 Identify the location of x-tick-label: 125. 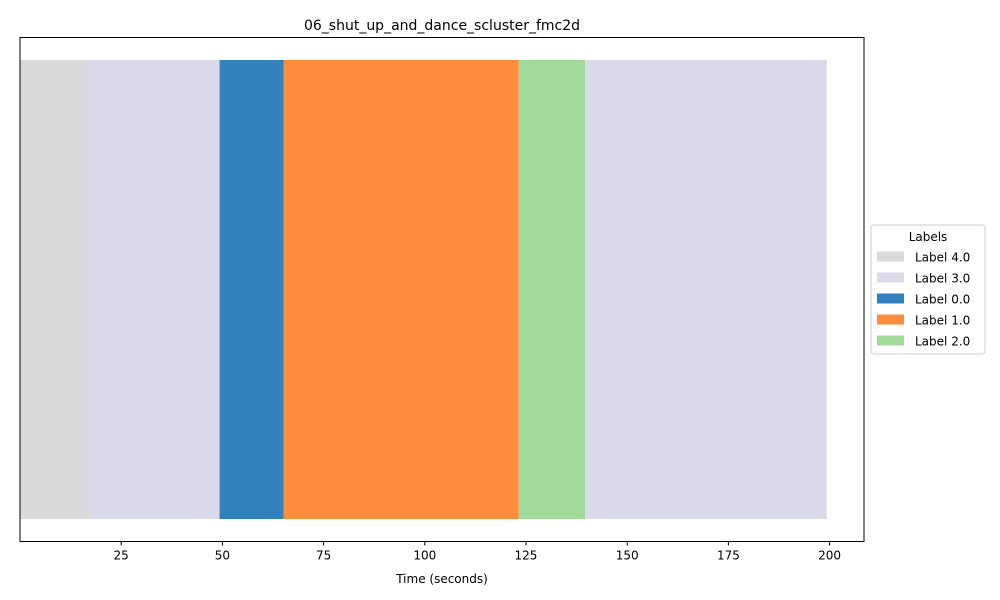
(526, 556).